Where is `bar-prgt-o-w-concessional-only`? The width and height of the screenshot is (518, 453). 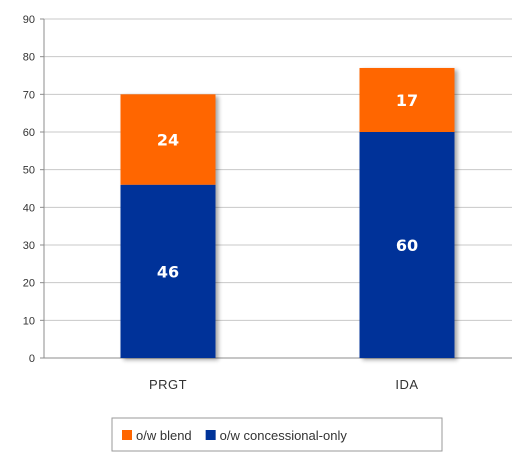
bar-prgt-o-w-concessional-only is located at coordinates (168, 271).